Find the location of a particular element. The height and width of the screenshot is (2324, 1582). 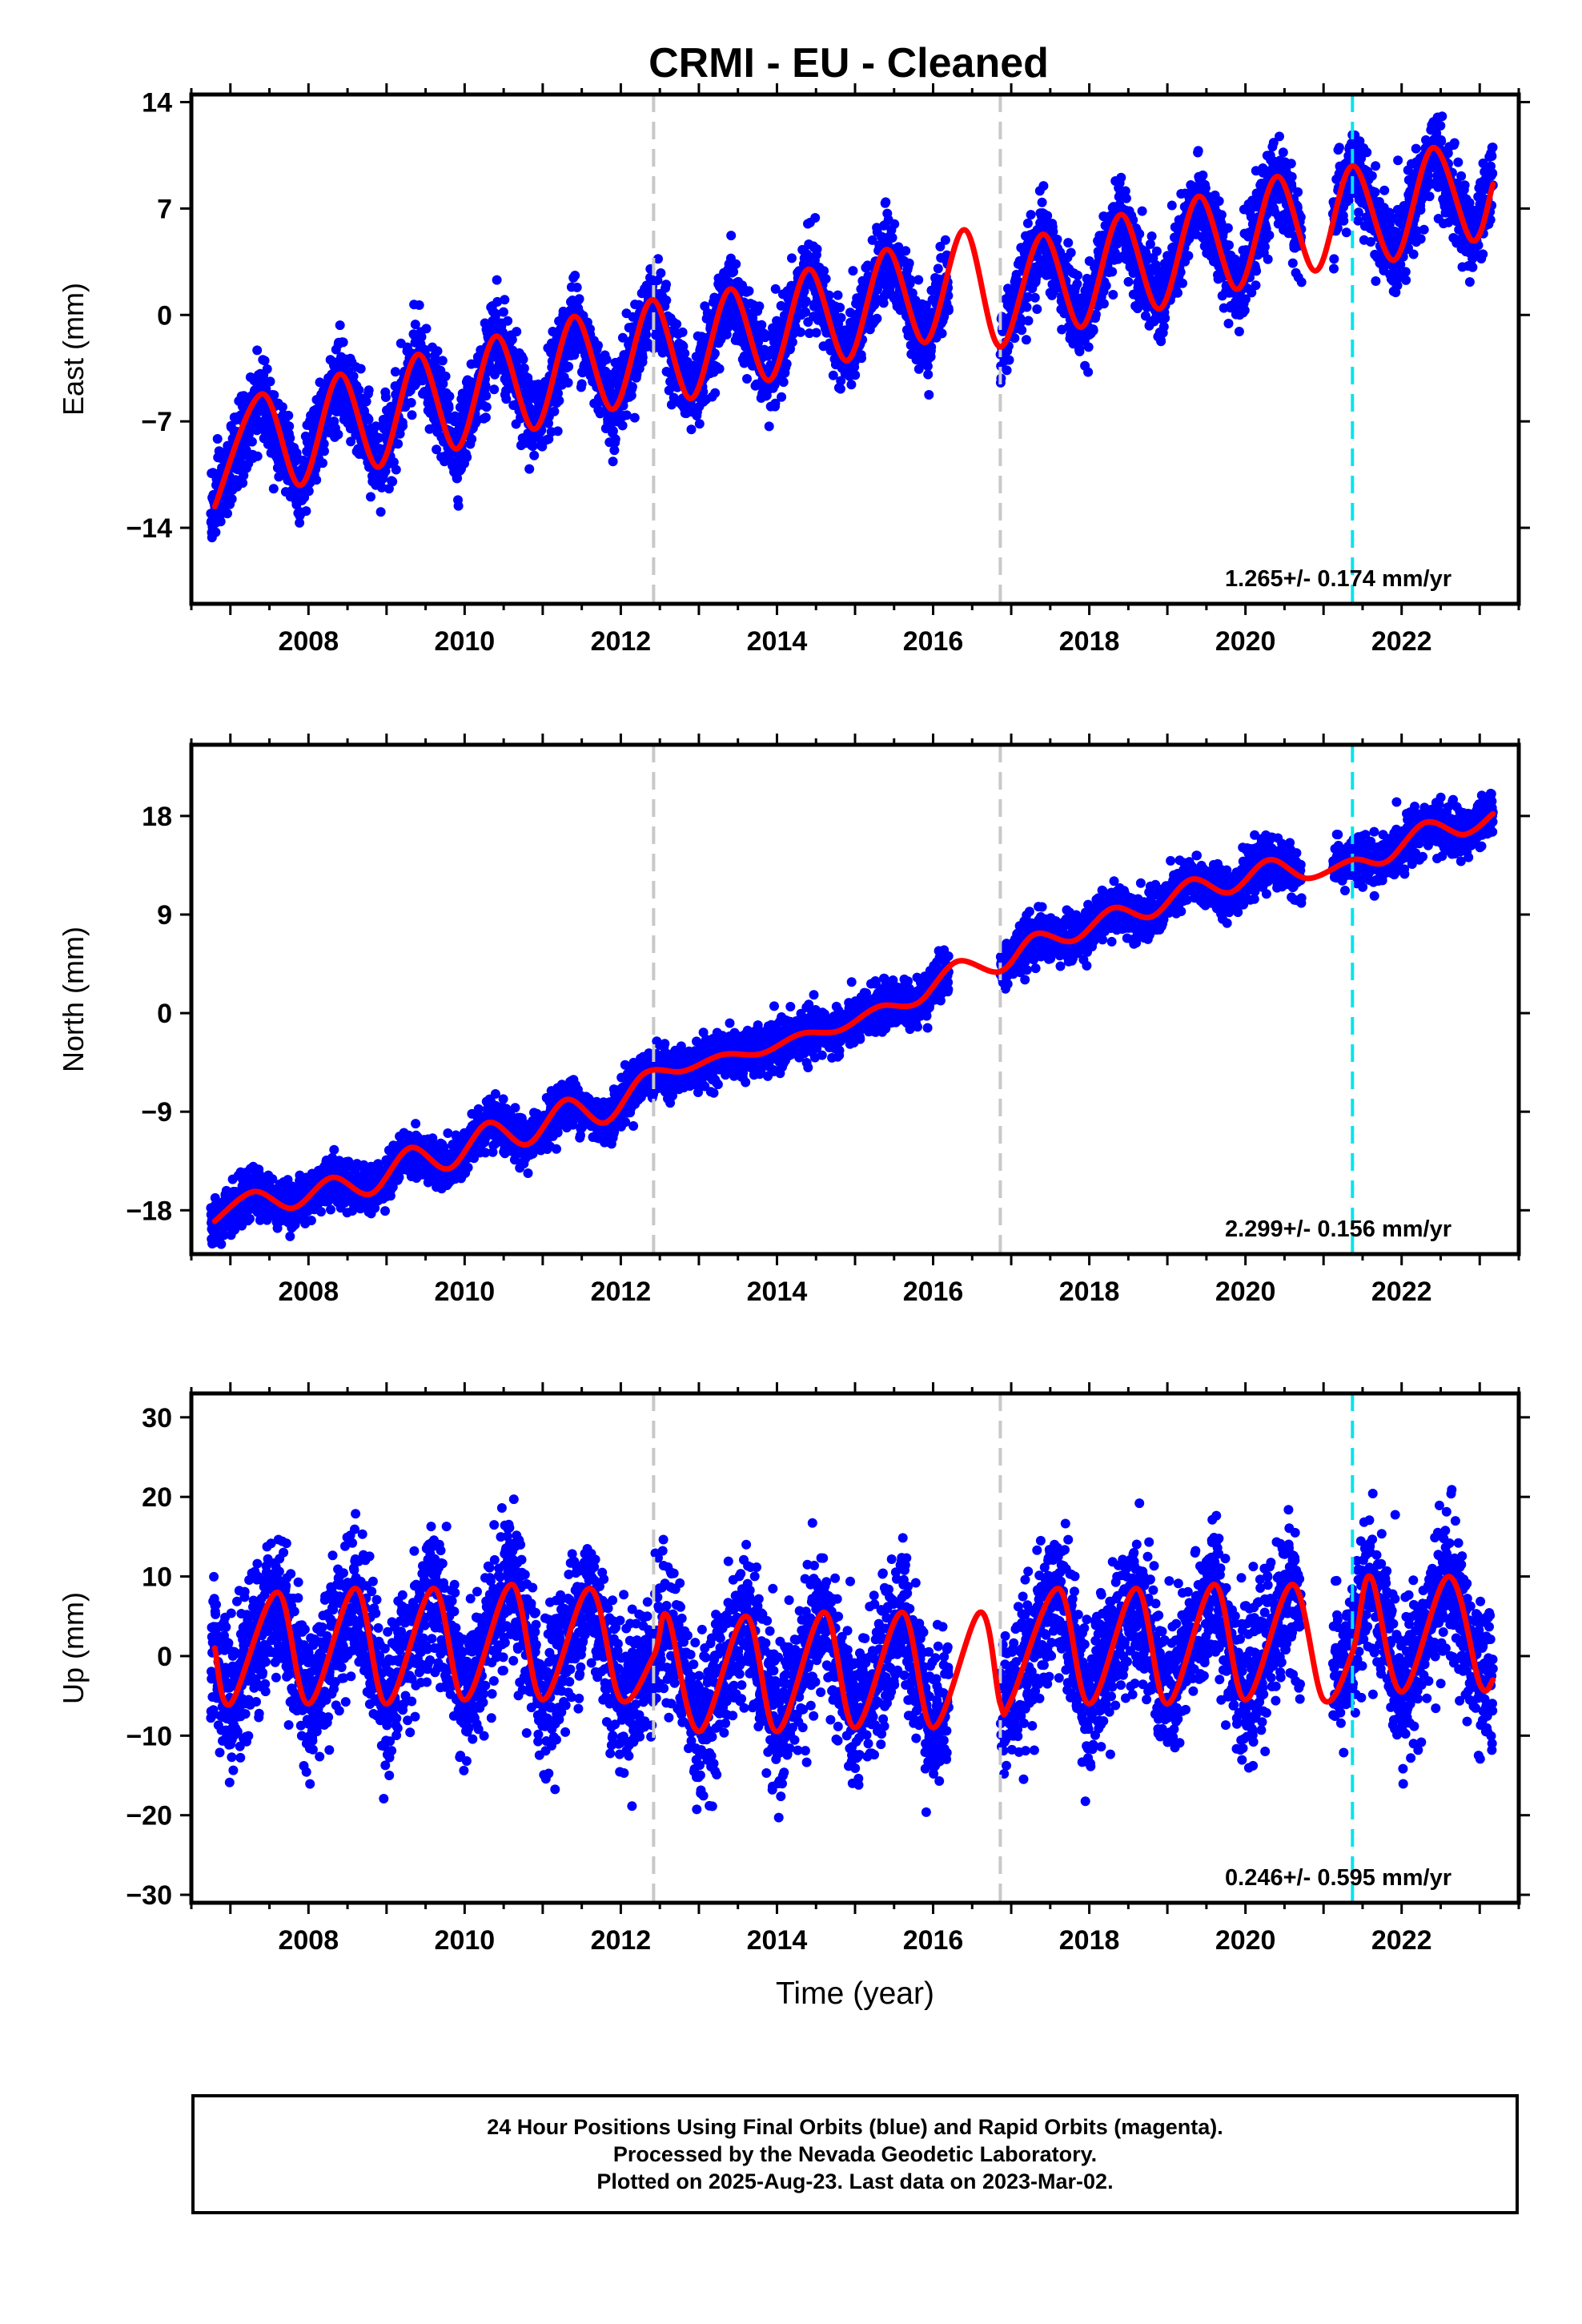

figure-title: CRMI - EU - Cleaned is located at coordinates (848, 63).